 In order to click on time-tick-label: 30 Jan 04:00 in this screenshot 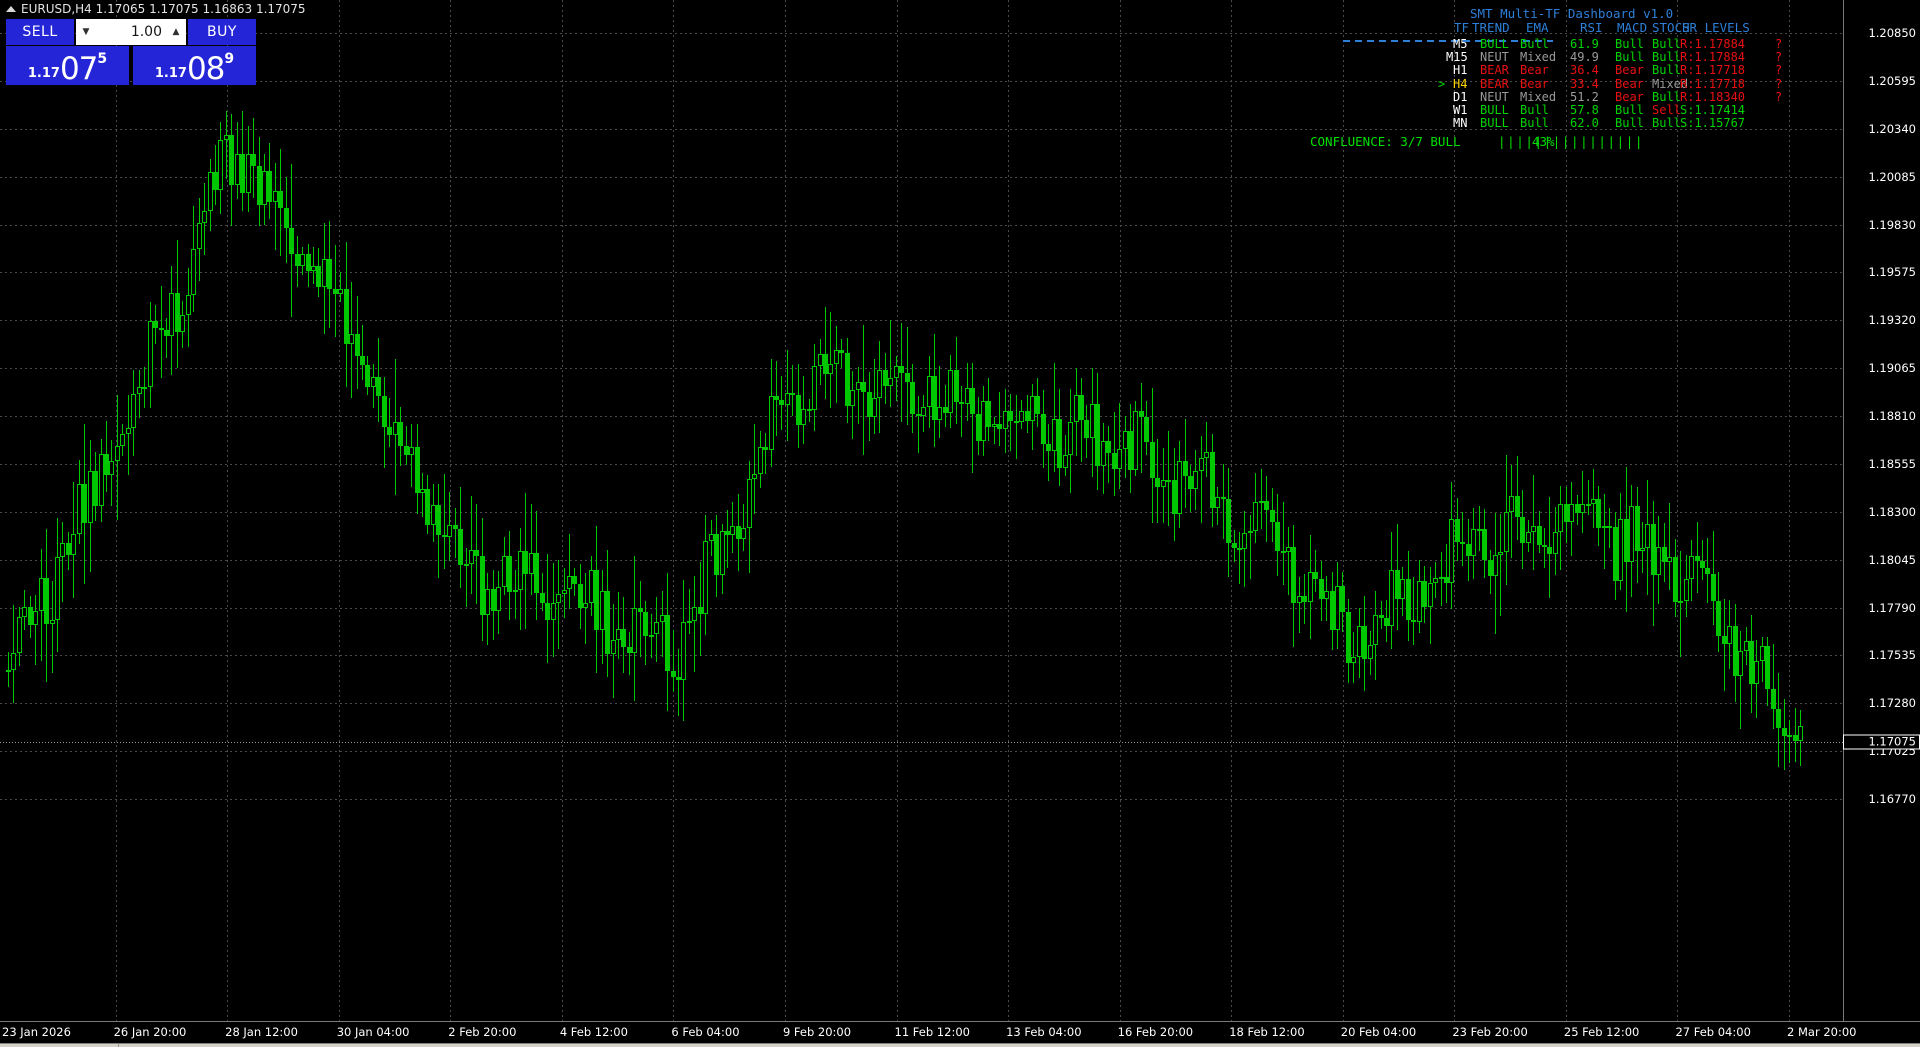, I will do `click(373, 1032)`.